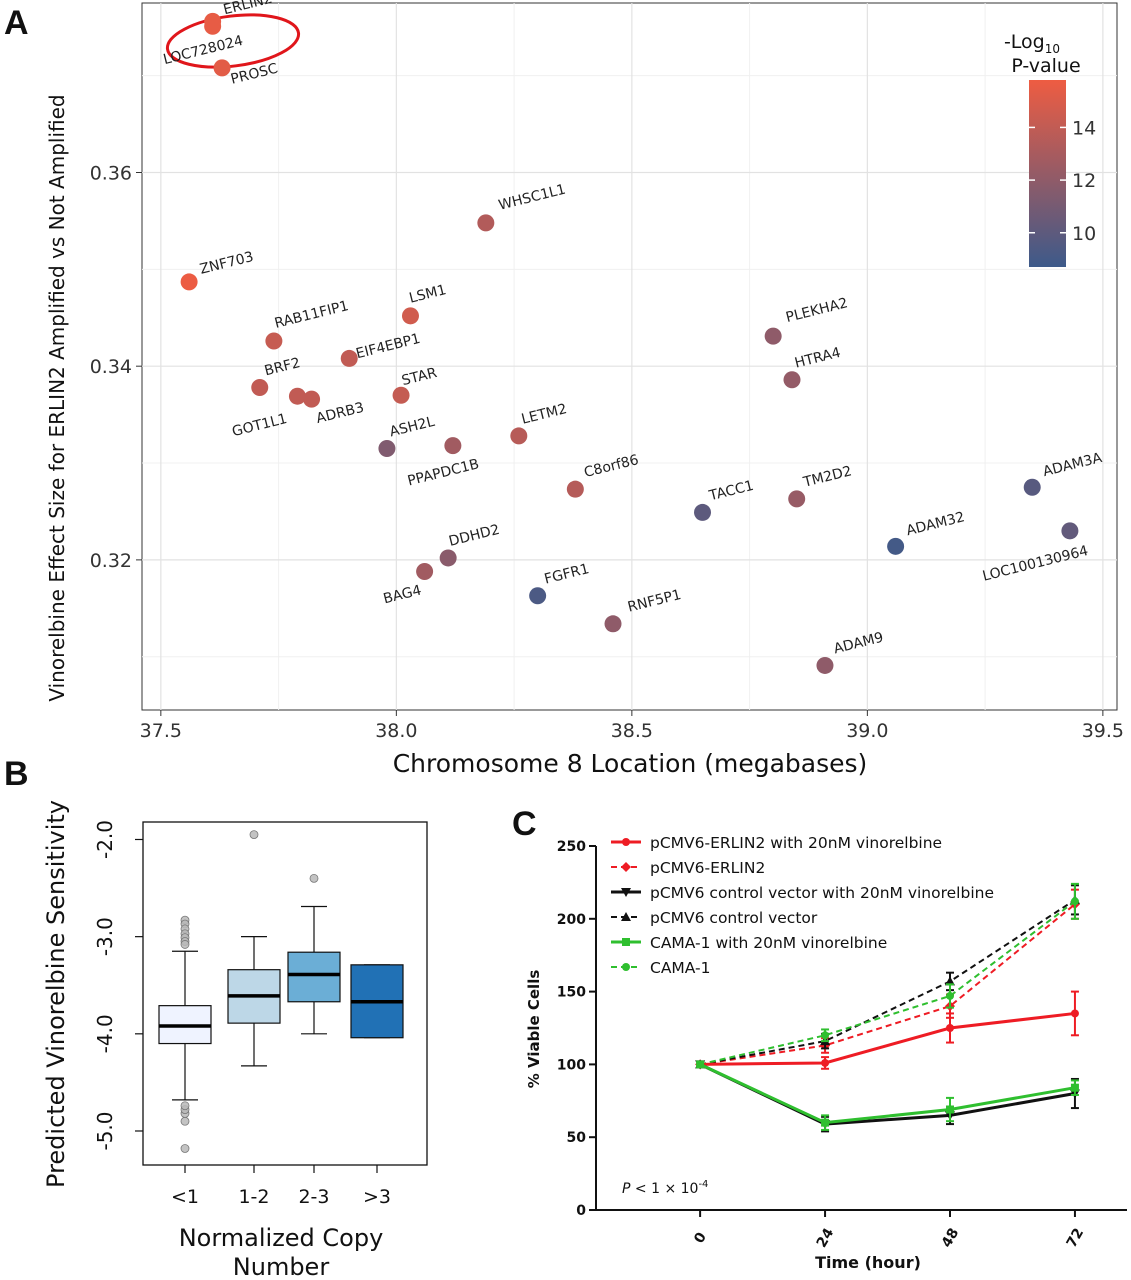 The image size is (1131, 1280). Describe the element at coordinates (1050, 149) in the screenshot. I see `panel-a-color-legend: -Log10 P-value 10 12 14` at that location.